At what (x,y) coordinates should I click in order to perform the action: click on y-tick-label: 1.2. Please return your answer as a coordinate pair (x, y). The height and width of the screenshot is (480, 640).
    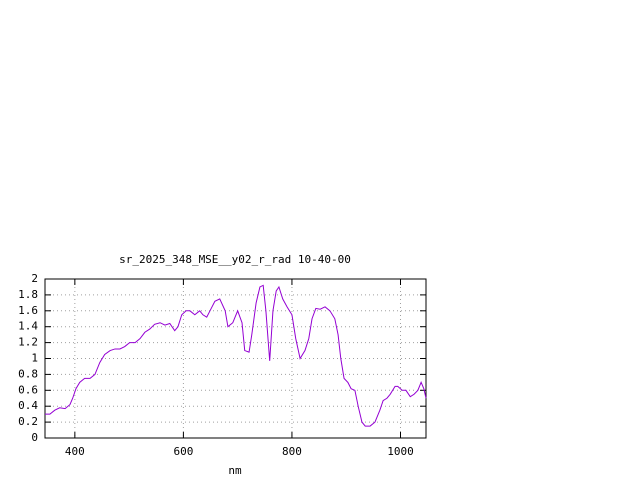
    Looking at the image, I should click on (28, 342).